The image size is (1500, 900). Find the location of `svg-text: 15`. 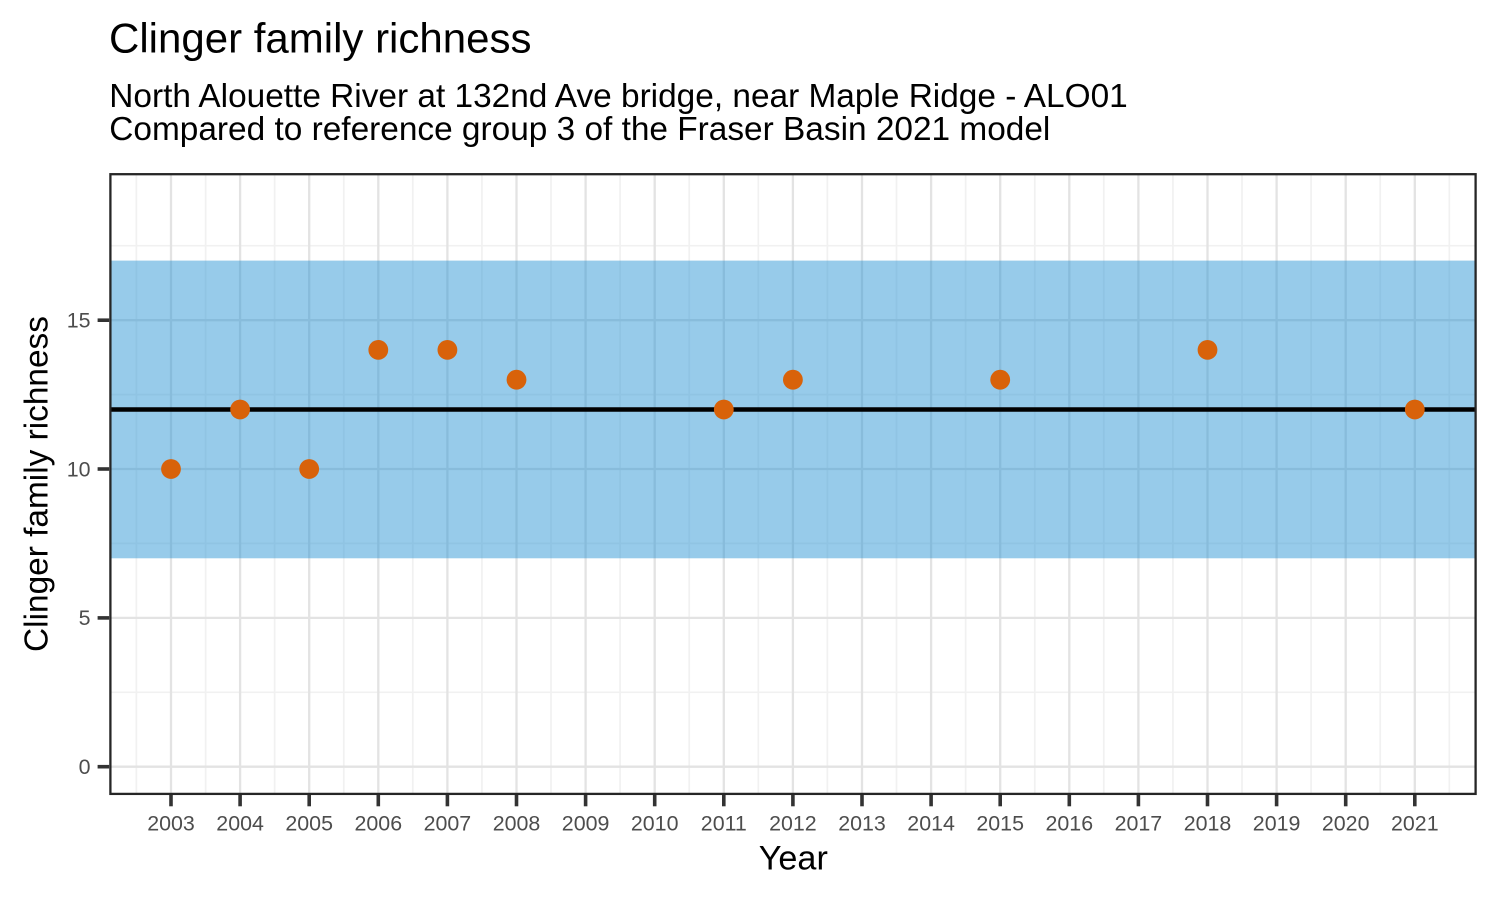

svg-text: 15 is located at coordinates (79, 321).